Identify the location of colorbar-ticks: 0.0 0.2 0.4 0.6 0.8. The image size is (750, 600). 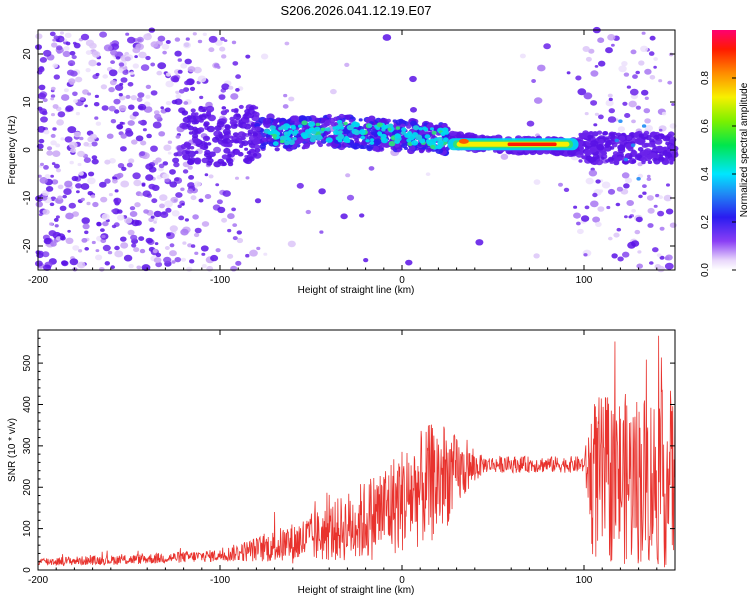
(718, 174).